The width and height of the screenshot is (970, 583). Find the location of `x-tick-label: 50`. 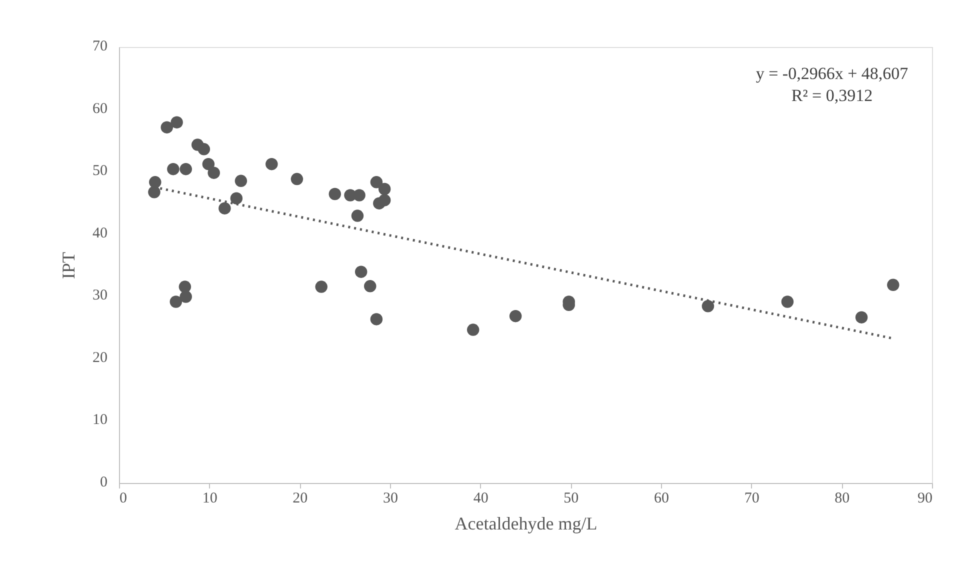

x-tick-label: 50 is located at coordinates (571, 498).